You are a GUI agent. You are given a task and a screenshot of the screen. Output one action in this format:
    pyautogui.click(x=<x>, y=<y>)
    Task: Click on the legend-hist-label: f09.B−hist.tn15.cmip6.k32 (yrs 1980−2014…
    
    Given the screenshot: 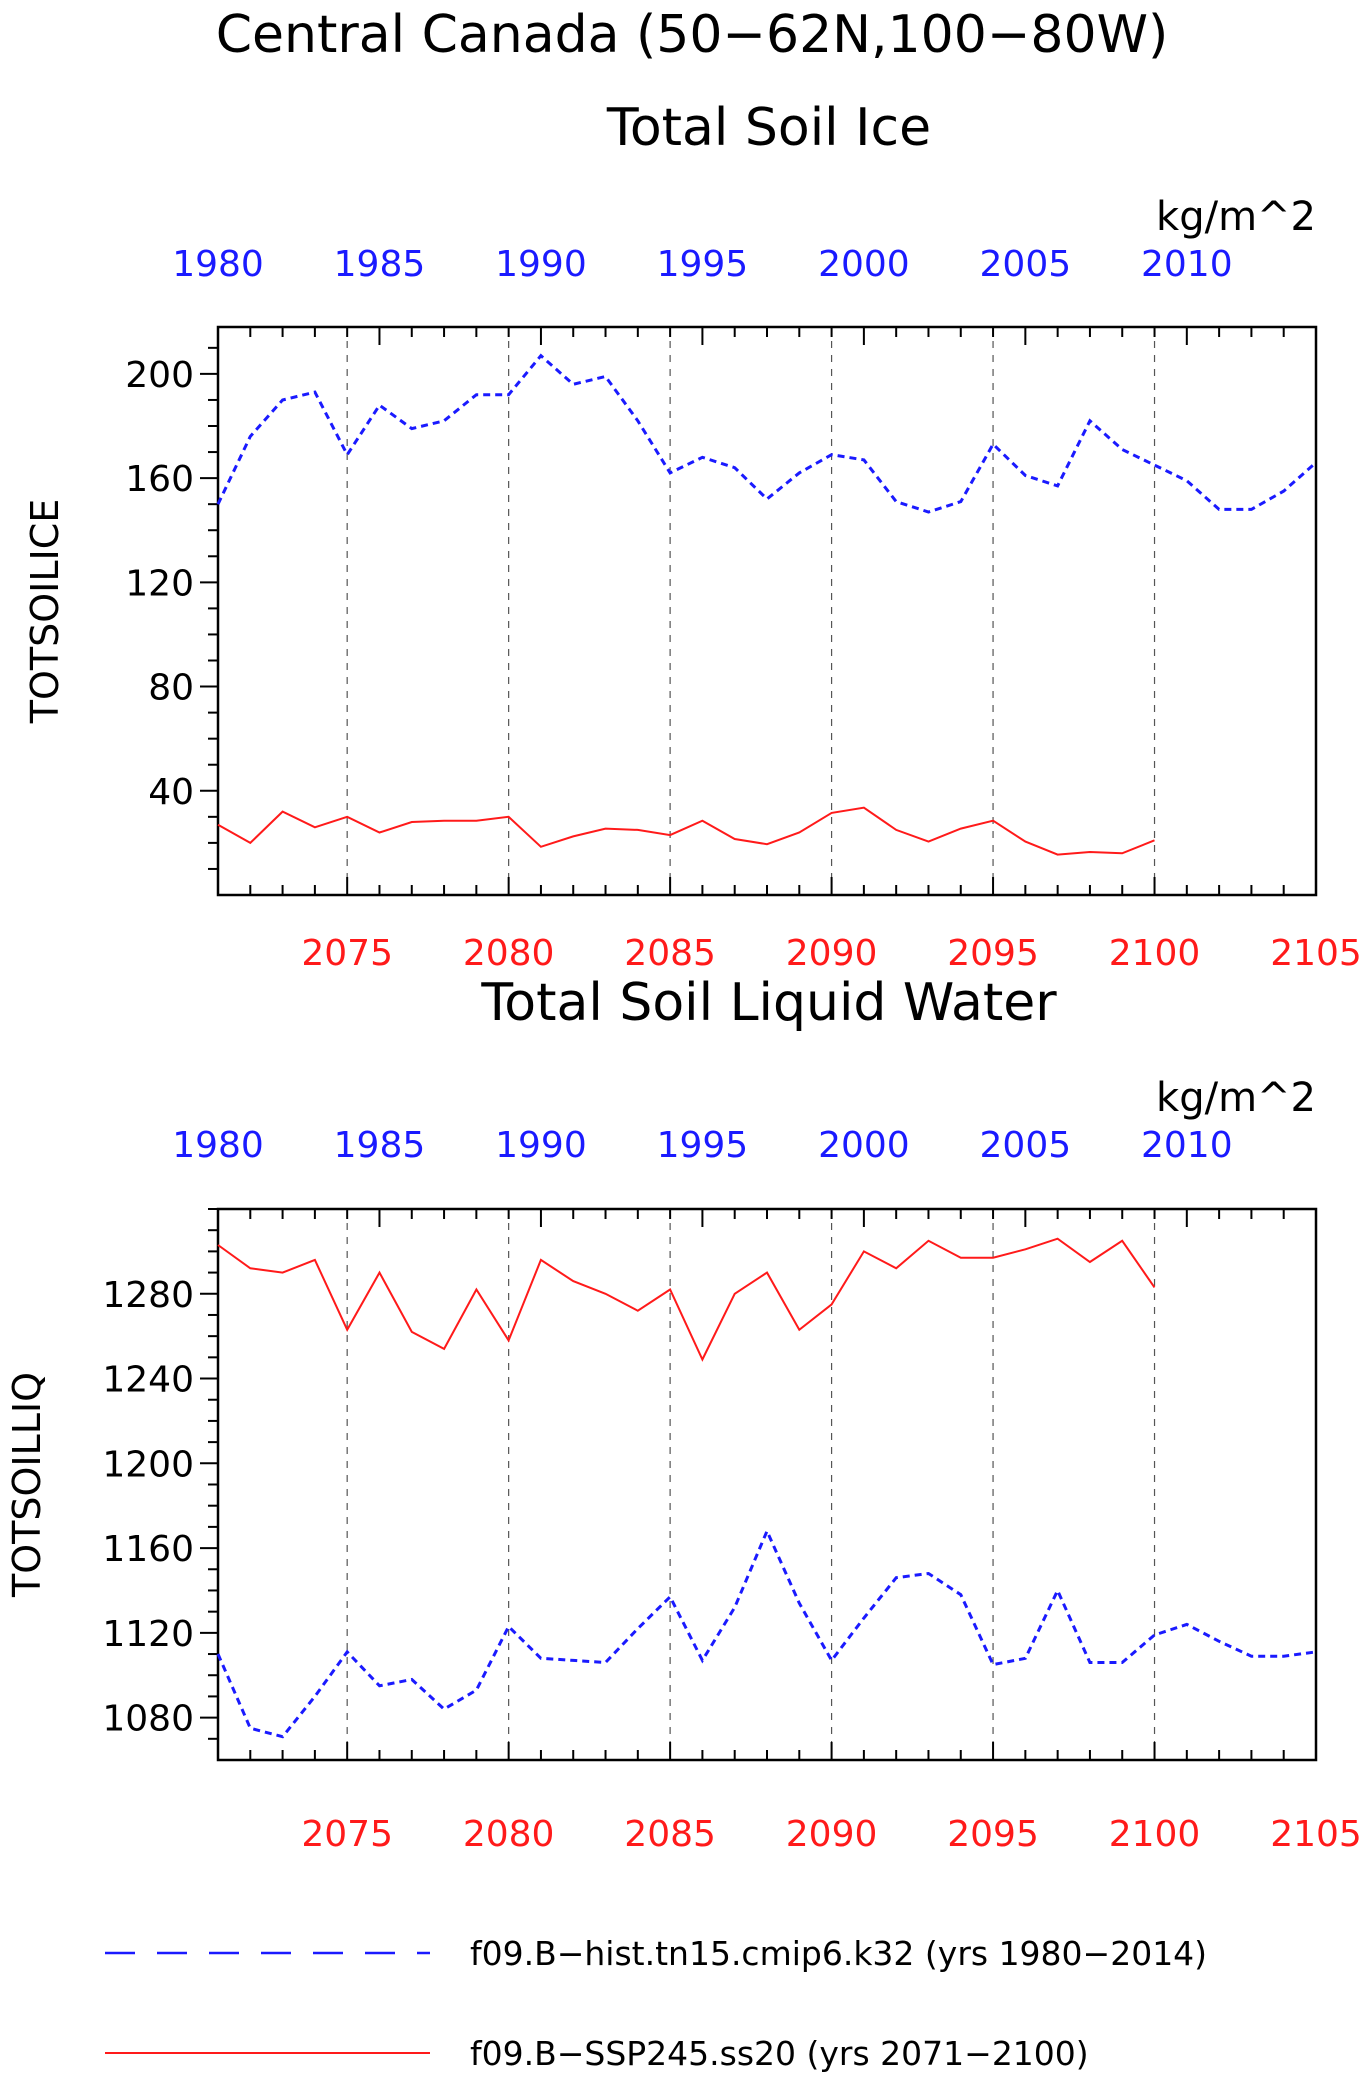 What is the action you would take?
    pyautogui.click(x=838, y=1953)
    